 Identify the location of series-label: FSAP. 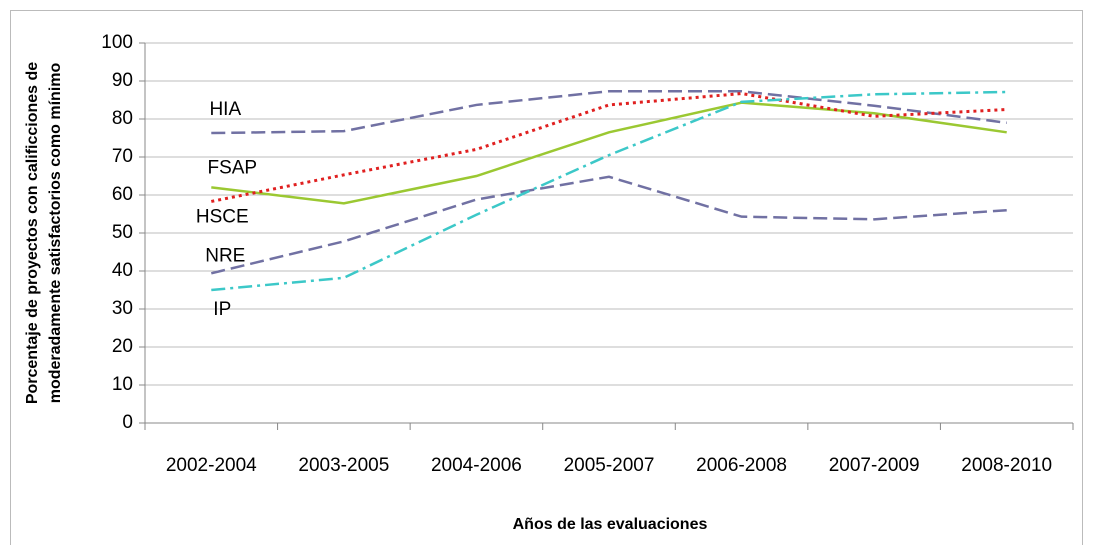
(232, 167).